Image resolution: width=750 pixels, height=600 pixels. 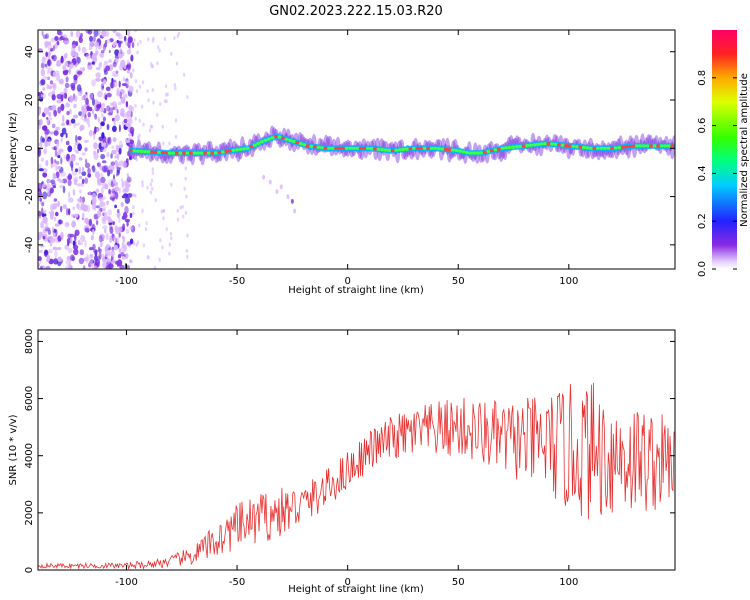 What do you see at coordinates (29, 341) in the screenshot?
I see `y-tick-label: 8000` at bounding box center [29, 341].